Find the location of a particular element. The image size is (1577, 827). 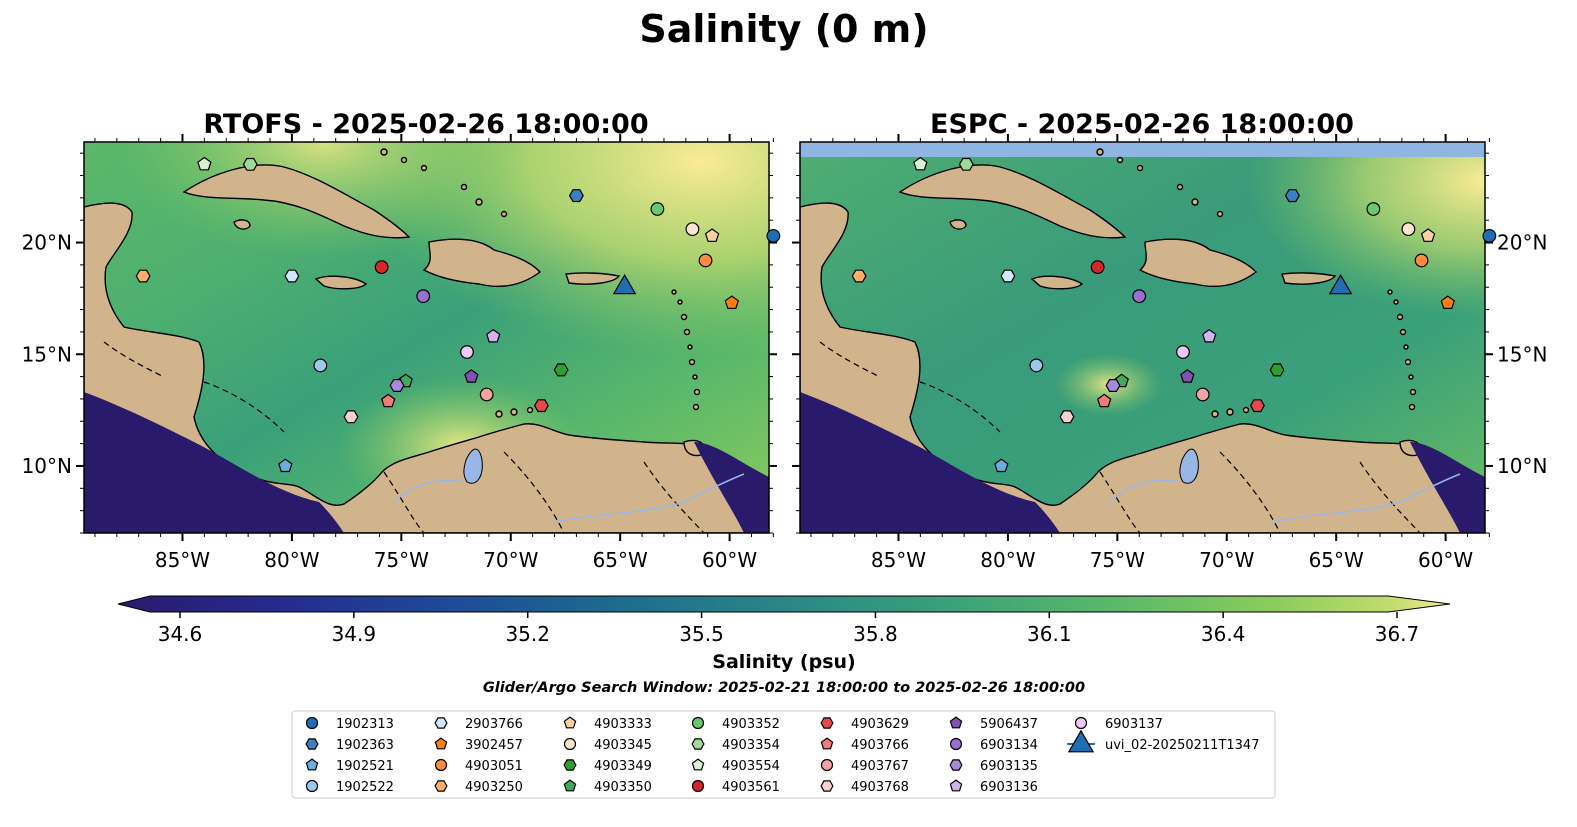

legend-label: 5906437 is located at coordinates (1009, 724).